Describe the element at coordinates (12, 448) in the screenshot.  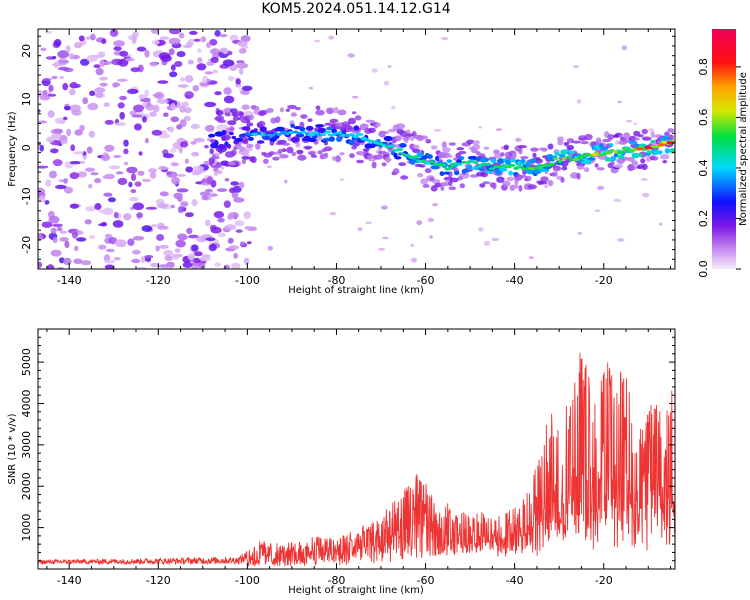
I see `snr-ylabel: SNR (10 * v/v)` at that location.